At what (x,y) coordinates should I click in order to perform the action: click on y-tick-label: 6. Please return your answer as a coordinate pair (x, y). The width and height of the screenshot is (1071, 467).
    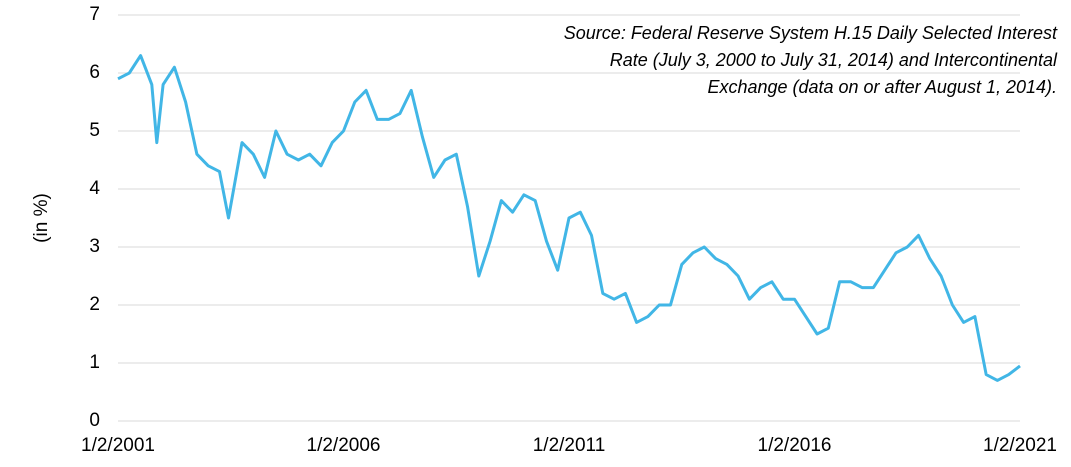
    Looking at the image, I should click on (94, 72).